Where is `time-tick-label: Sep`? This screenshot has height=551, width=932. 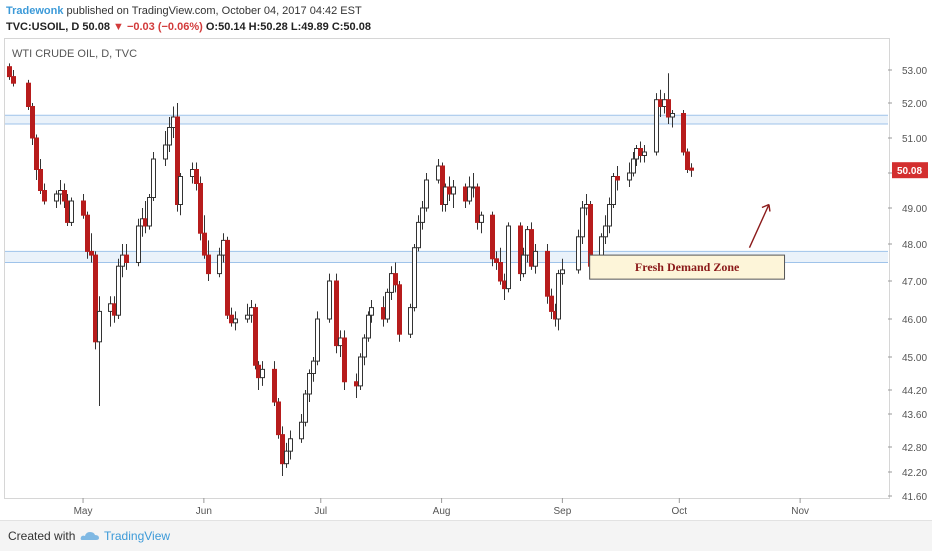
time-tick-label: Sep is located at coordinates (562, 511).